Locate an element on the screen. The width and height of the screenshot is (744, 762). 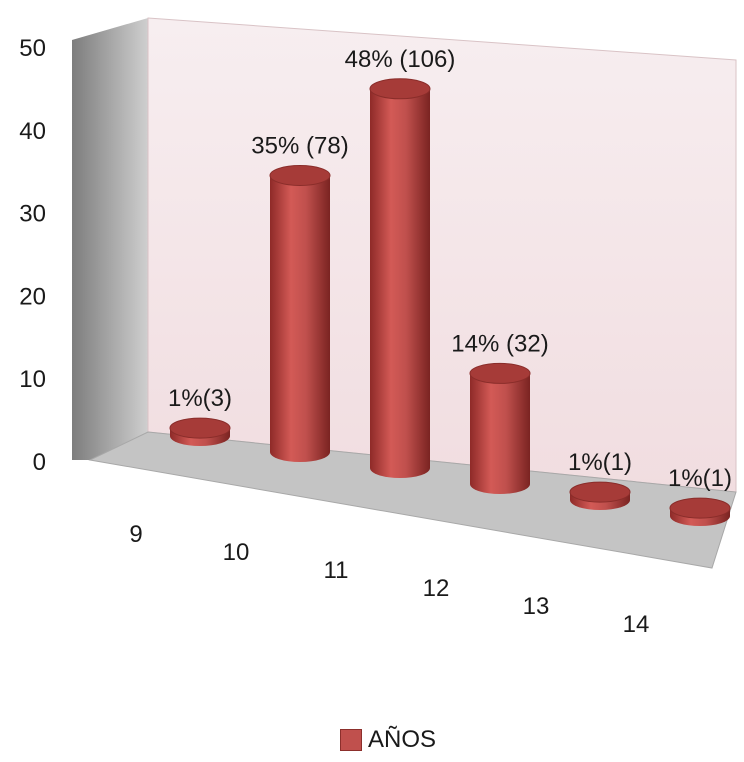
data-label: 48% (106) is located at coordinates (400, 59).